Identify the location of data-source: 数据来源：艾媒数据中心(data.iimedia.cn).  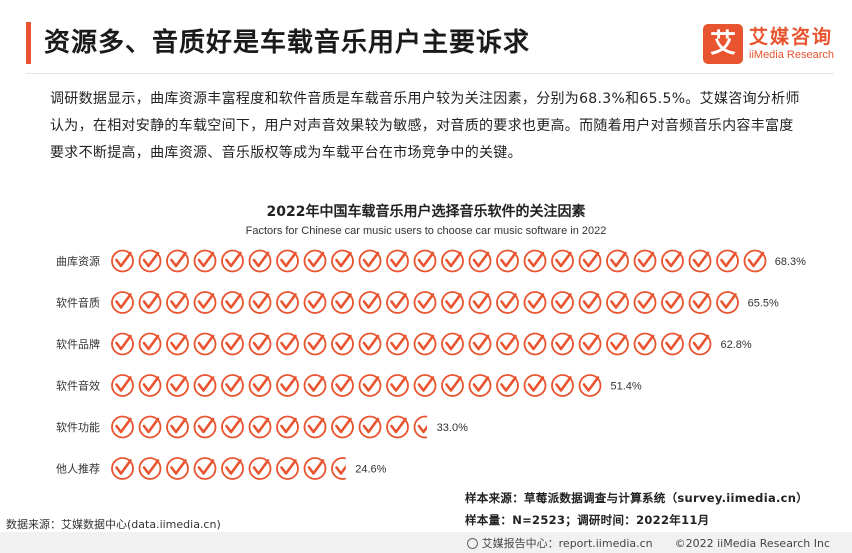
(113, 524).